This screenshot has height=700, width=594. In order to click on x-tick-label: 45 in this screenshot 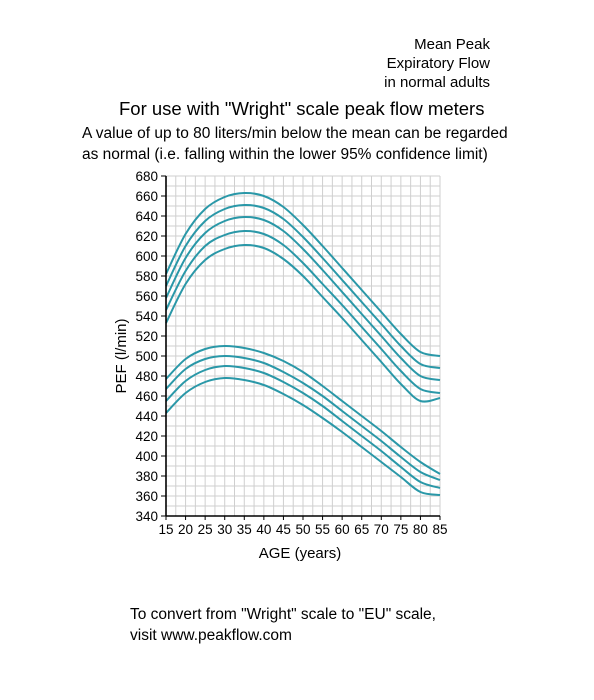, I will do `click(283, 529)`.